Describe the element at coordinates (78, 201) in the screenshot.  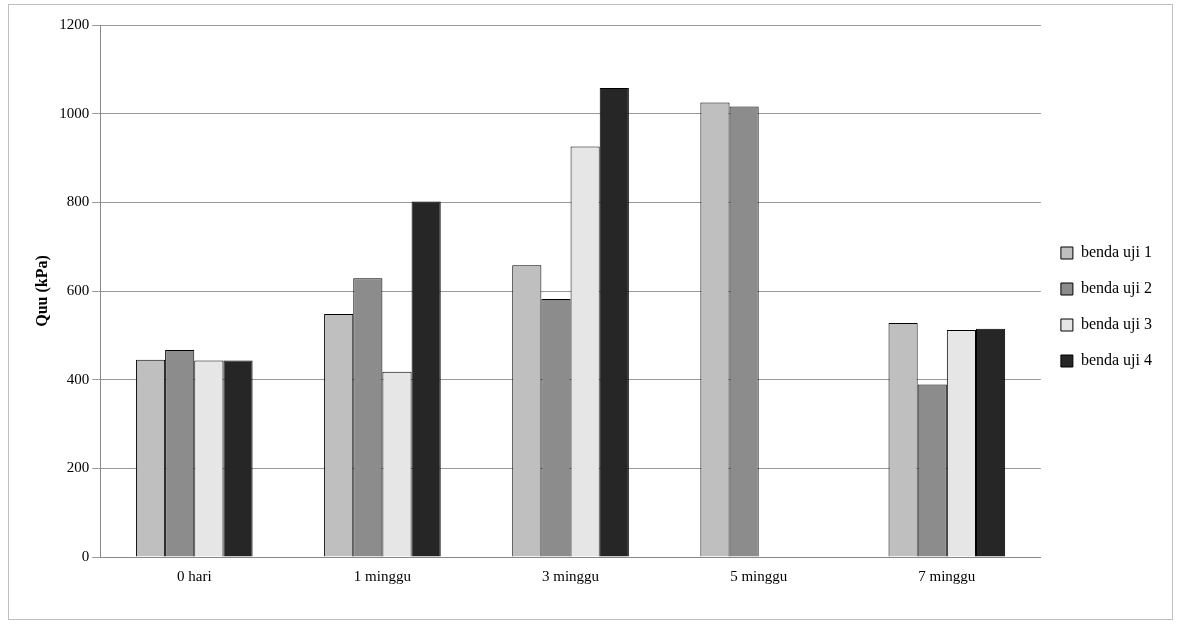
I see `y-tick-label: 800` at that location.